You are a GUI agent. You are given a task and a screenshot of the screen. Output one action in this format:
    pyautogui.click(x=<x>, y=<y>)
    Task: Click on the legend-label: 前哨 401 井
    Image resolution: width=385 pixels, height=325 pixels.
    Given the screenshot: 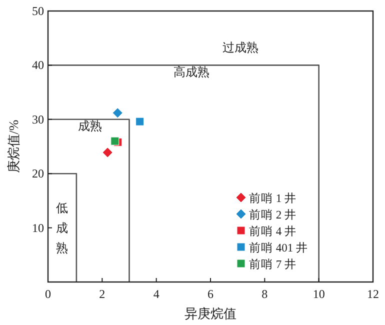 What is the action you would take?
    pyautogui.click(x=278, y=248)
    